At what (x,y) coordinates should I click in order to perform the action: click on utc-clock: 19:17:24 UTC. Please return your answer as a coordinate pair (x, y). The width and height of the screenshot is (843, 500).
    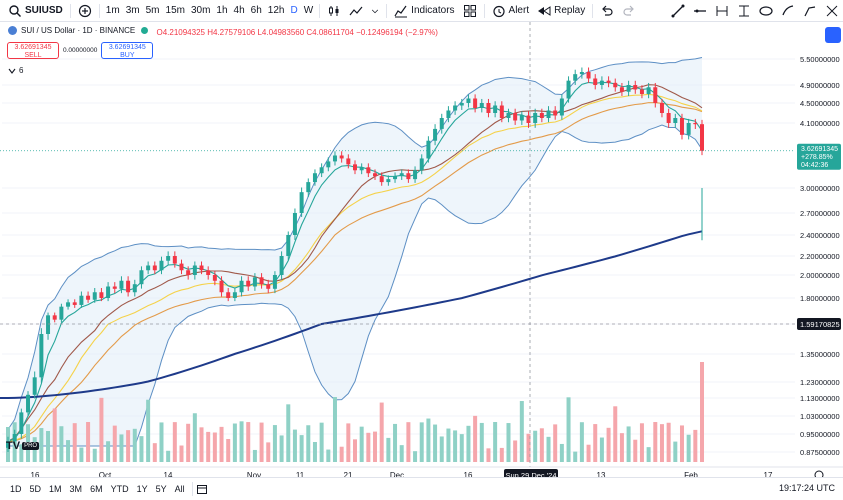
    Looking at the image, I should click on (806, 488).